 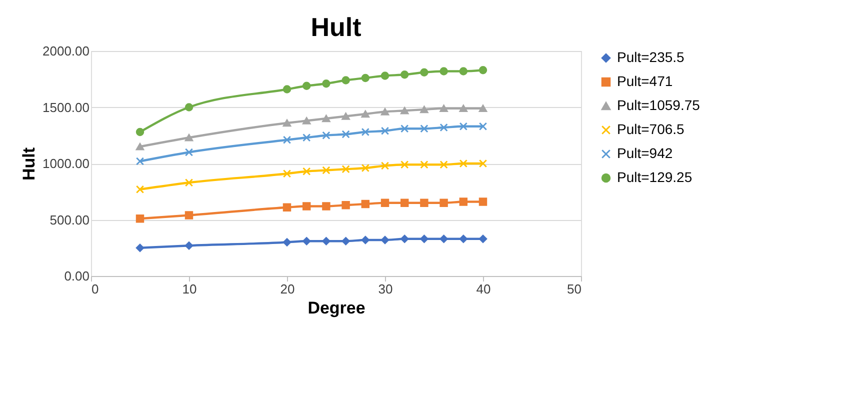 I want to click on x-axis-title: Degree, so click(x=337, y=308).